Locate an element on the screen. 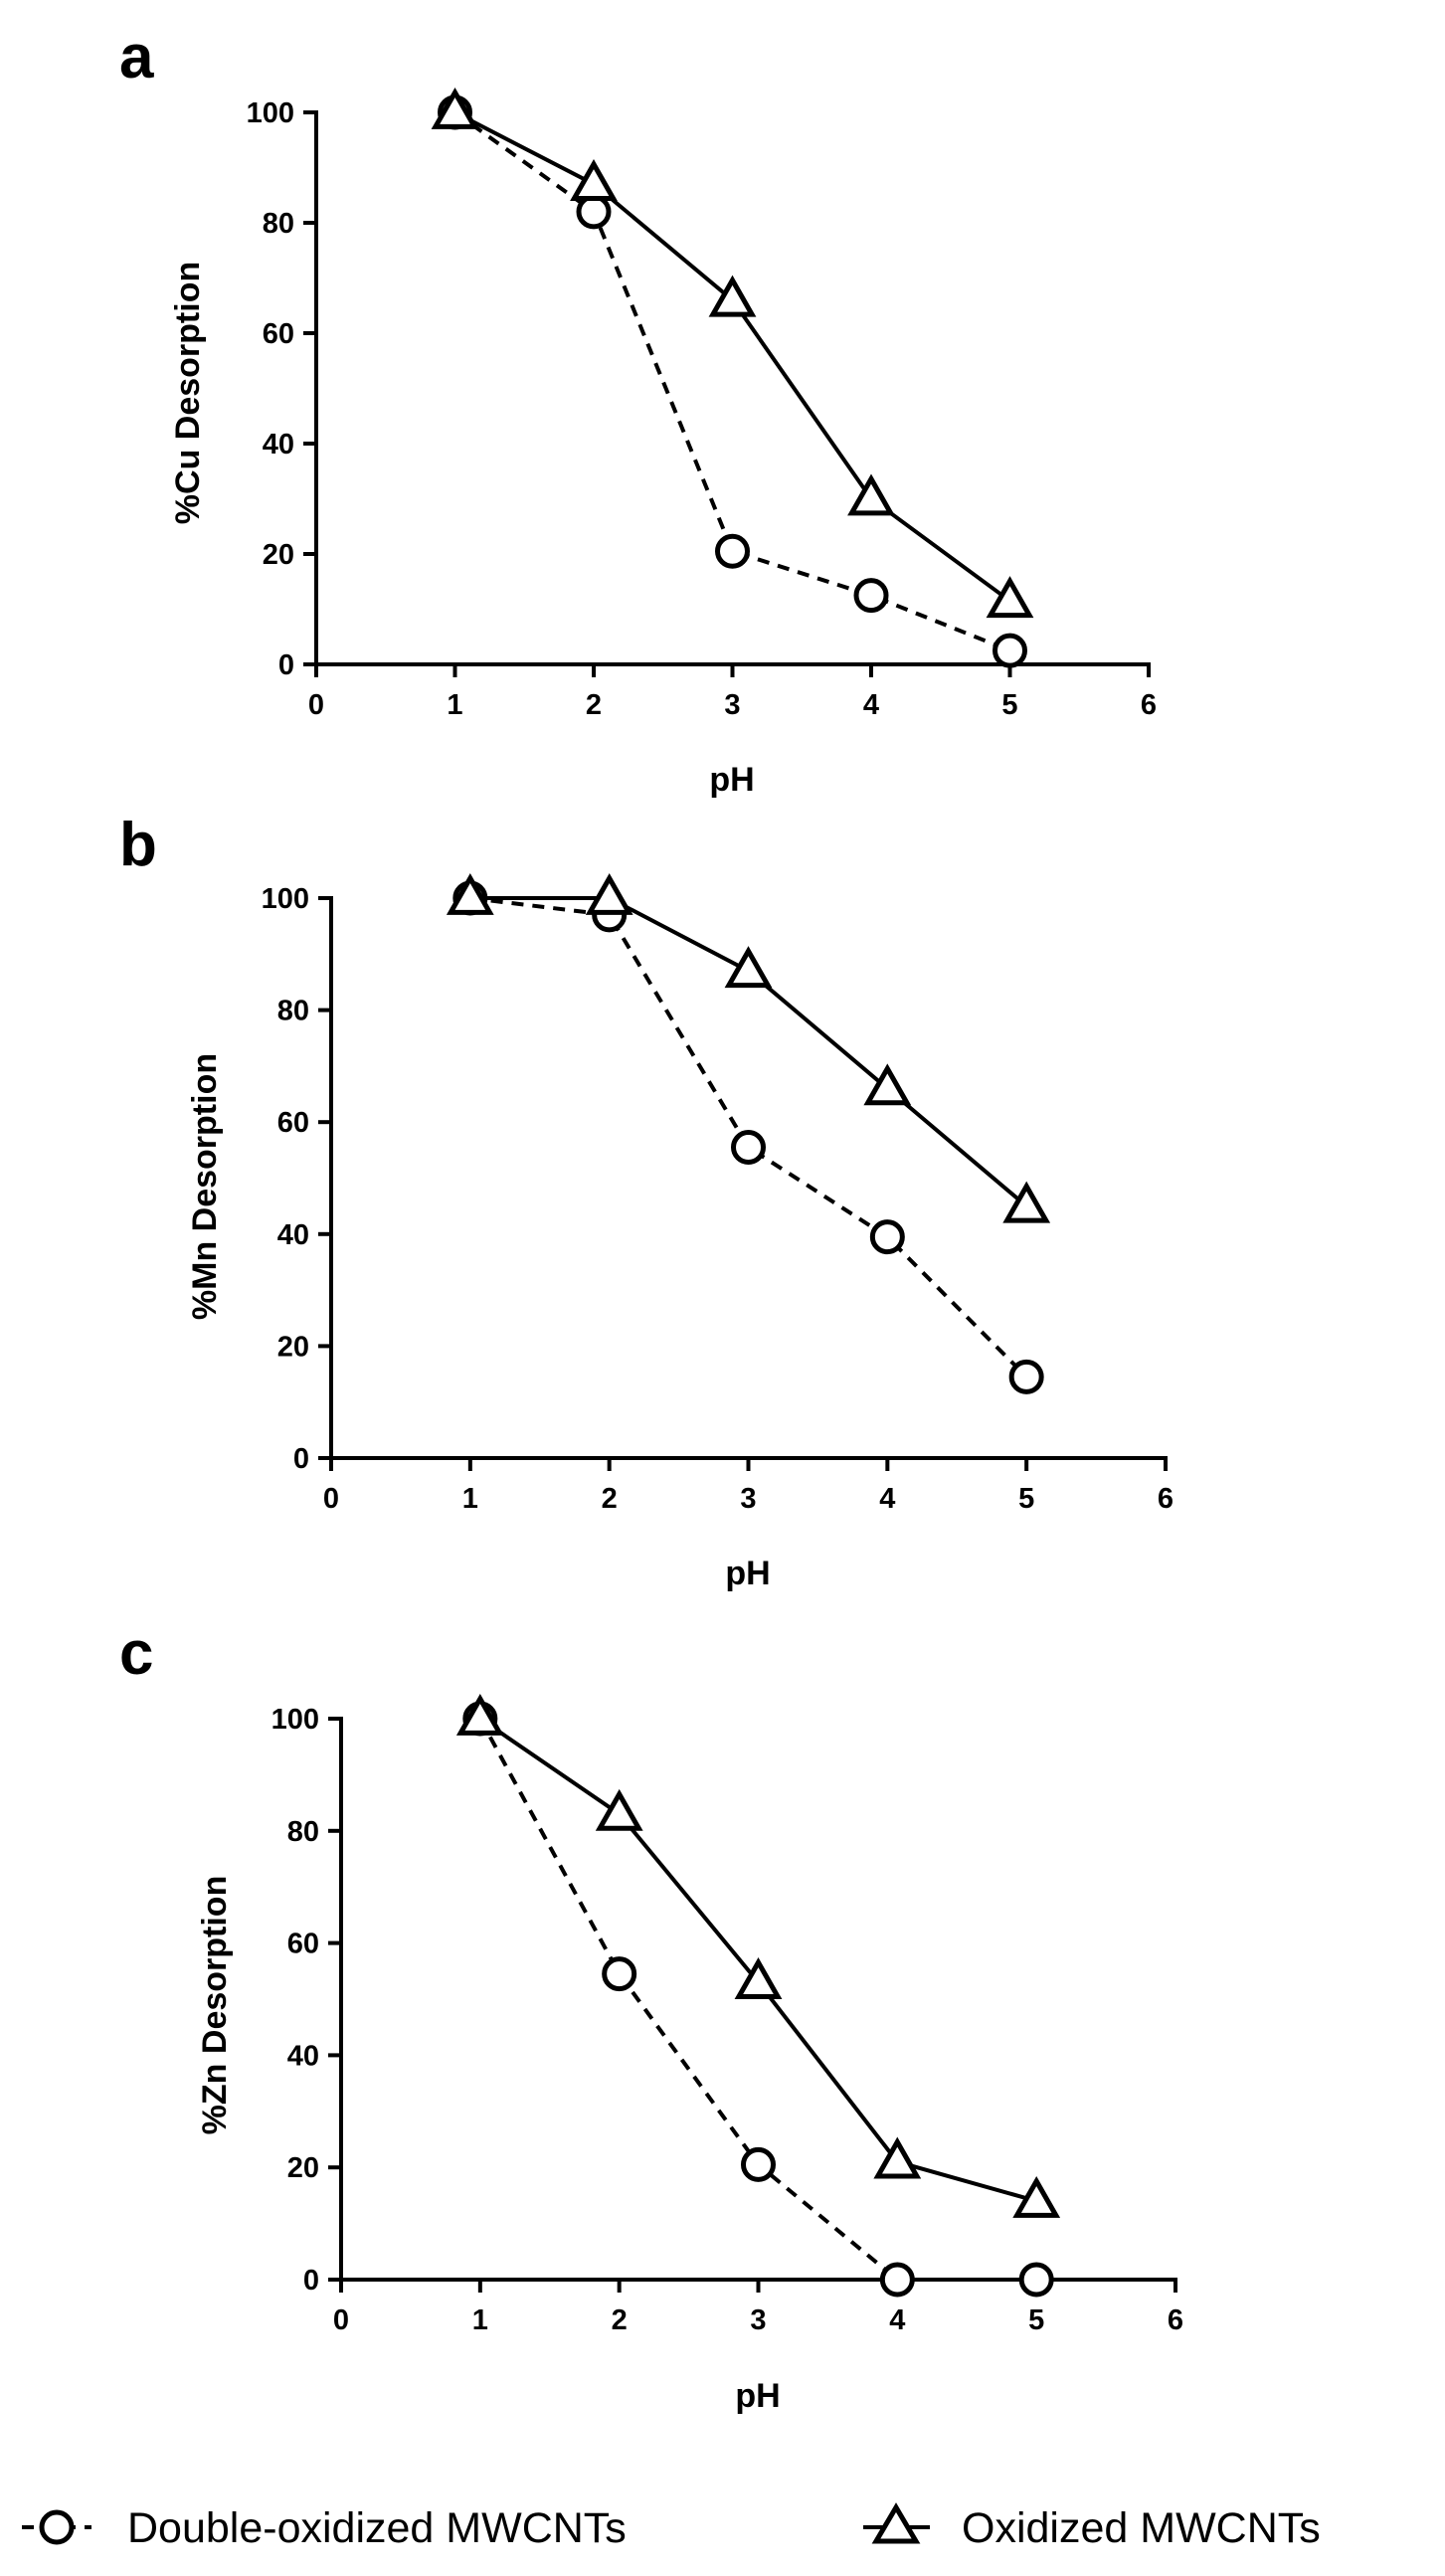 Image resolution: width=1445 pixels, height=2576 pixels. series-b is located at coordinates (749, 1133).